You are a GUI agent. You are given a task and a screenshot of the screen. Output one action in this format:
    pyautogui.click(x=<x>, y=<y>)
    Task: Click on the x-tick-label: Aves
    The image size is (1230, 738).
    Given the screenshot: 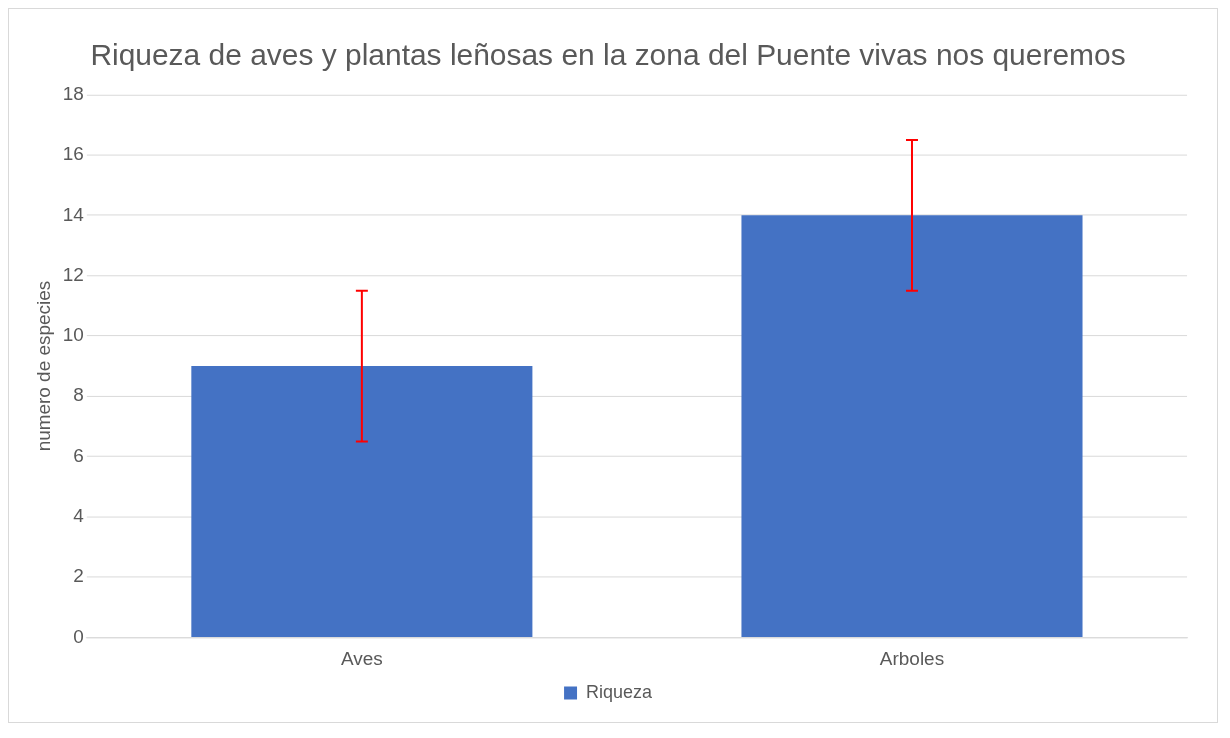 What is the action you would take?
    pyautogui.click(x=361, y=658)
    